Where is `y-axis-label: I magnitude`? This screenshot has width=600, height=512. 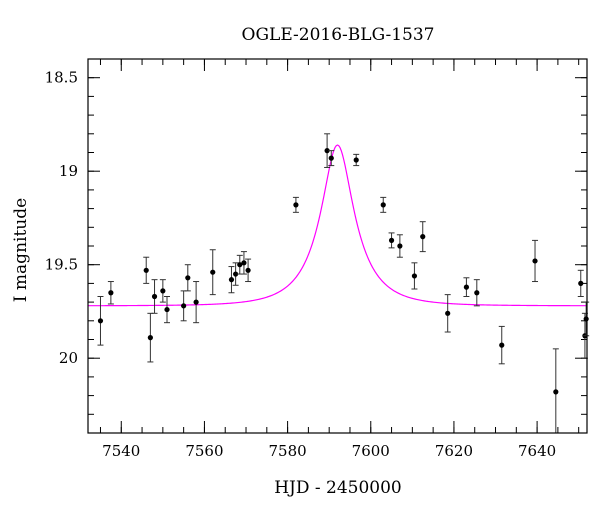 y-axis-label: I magnitude is located at coordinates (21, 250).